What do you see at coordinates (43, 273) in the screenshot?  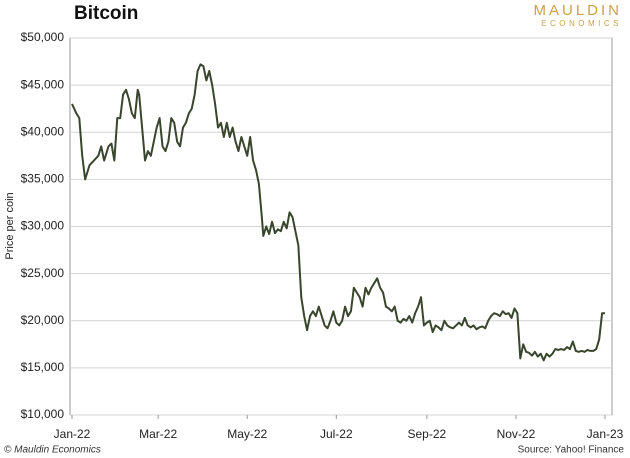 I see `y-tick-label: $25,000` at bounding box center [43, 273].